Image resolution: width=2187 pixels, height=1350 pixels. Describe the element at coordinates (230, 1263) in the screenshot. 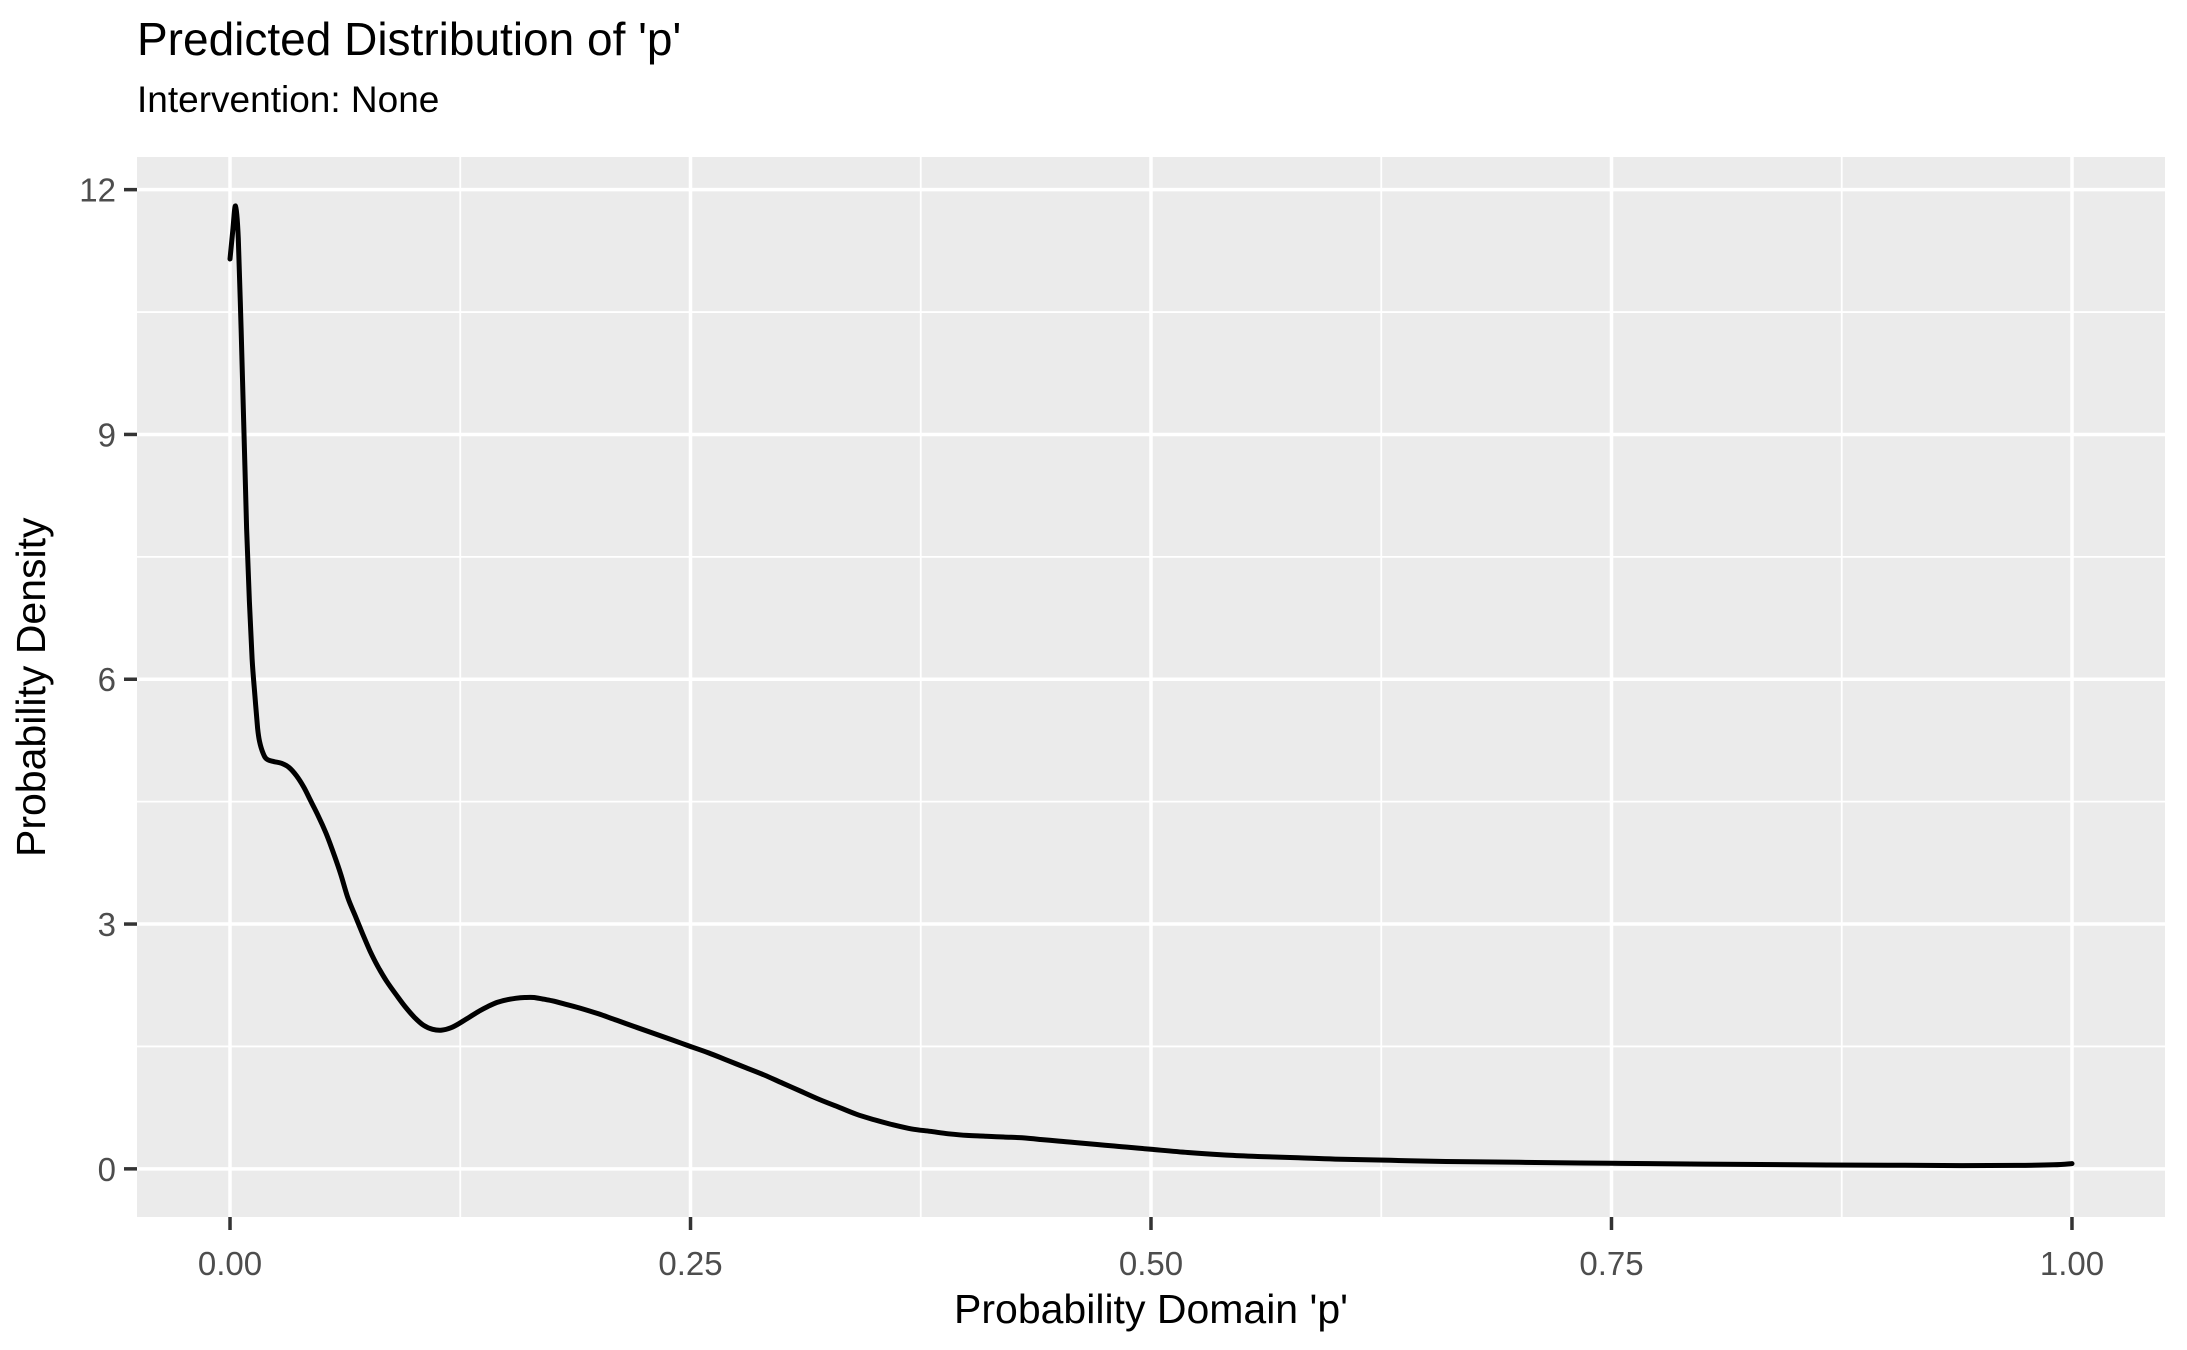

I see `x-tick-label: 0.00` at that location.